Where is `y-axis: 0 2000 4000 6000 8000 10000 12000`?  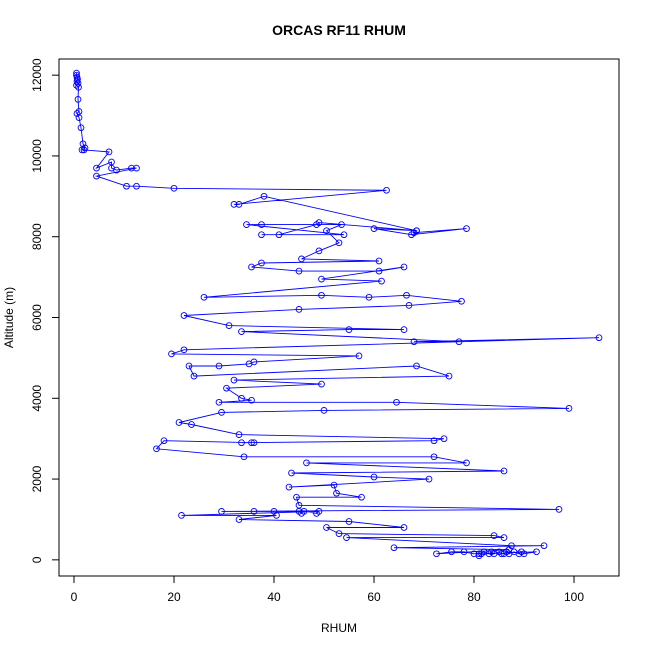
y-axis: 0 2000 4000 6000 8000 10000 12000 is located at coordinates (44, 310).